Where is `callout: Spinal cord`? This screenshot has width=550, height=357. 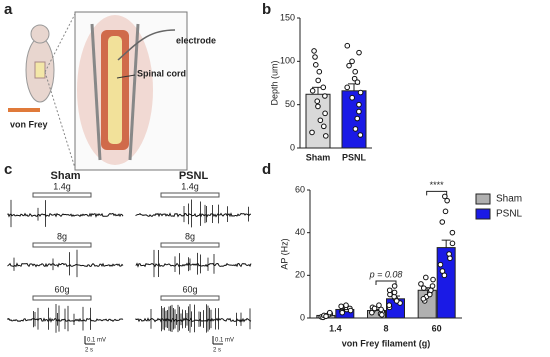
callout: Spinal cord is located at coordinates (161, 73).